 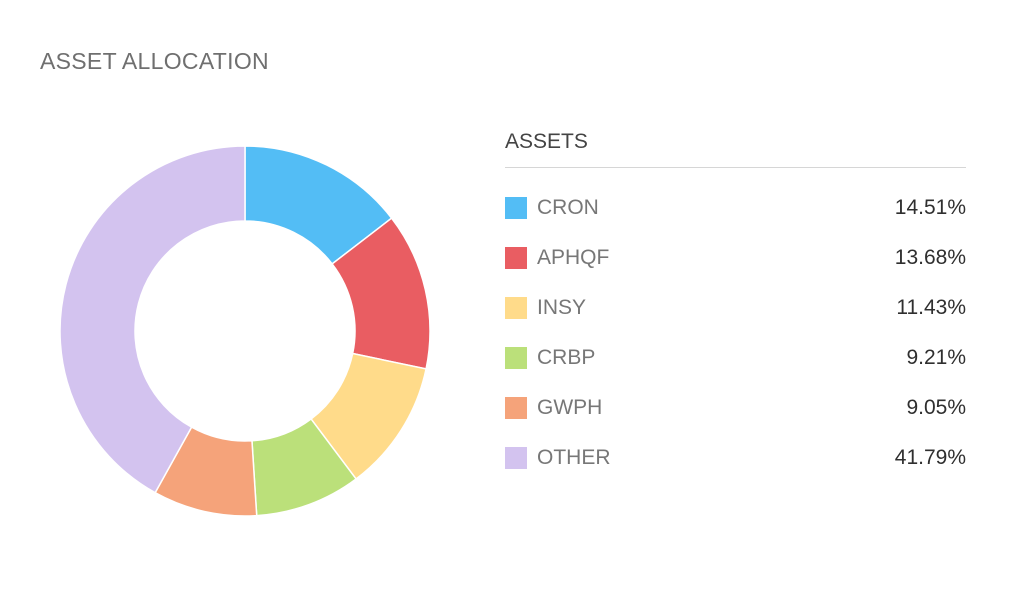 What do you see at coordinates (930, 457) in the screenshot?
I see `legend-value: 41.79%` at bounding box center [930, 457].